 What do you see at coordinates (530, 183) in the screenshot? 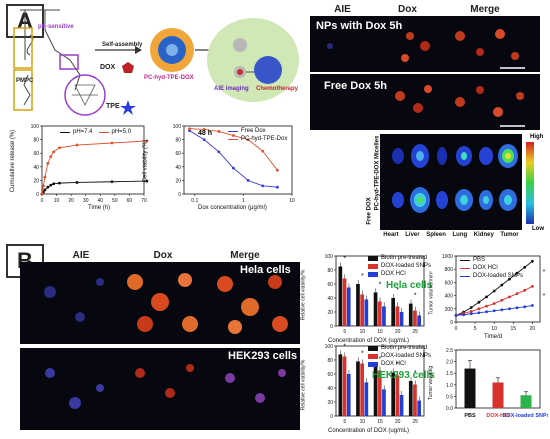
I see `intensity-colorbar` at bounding box center [530, 183].